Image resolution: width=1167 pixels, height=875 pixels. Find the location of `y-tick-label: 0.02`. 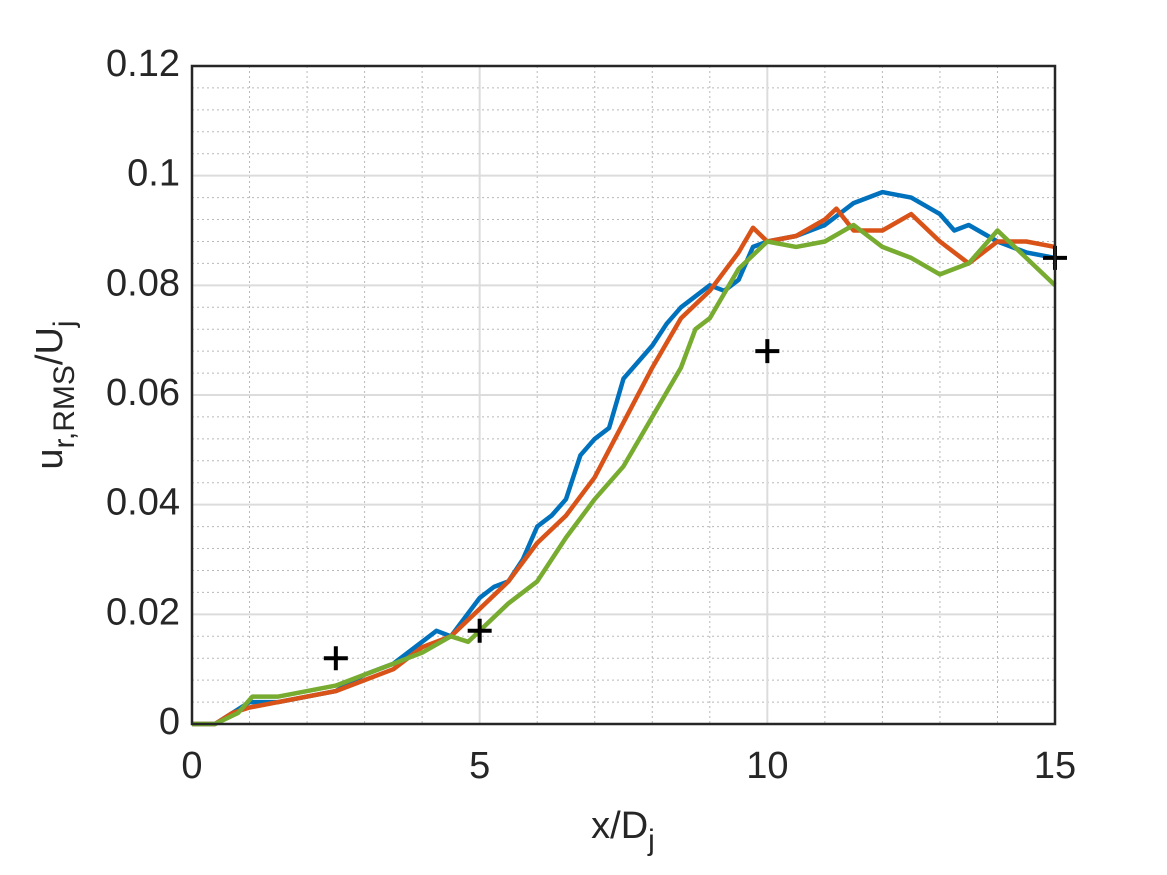

y-tick-label: 0.02 is located at coordinates (143, 612).